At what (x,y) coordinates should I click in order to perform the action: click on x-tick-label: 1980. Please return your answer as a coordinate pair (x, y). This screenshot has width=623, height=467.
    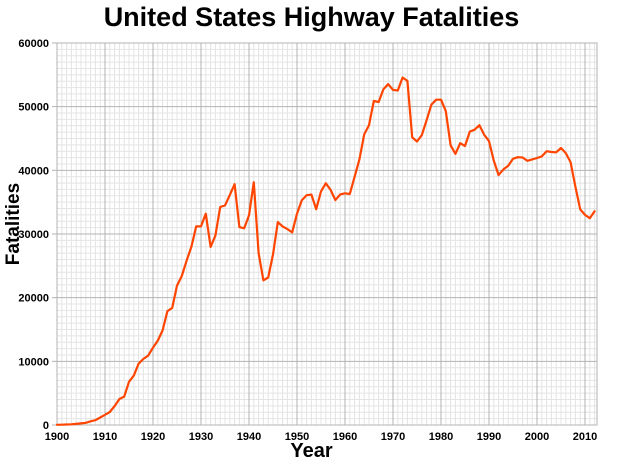
    Looking at the image, I should click on (441, 437).